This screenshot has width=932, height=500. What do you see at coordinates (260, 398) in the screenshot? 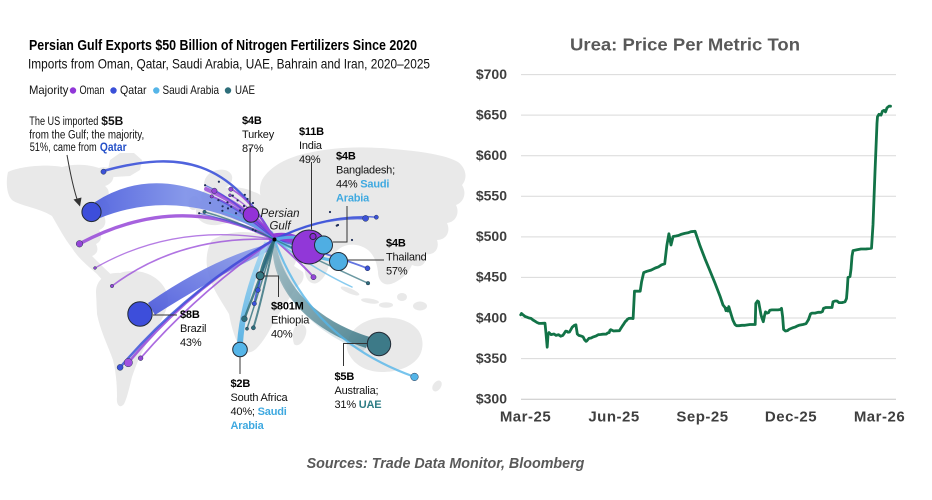
I see `svg-text: South Africa` at bounding box center [260, 398].